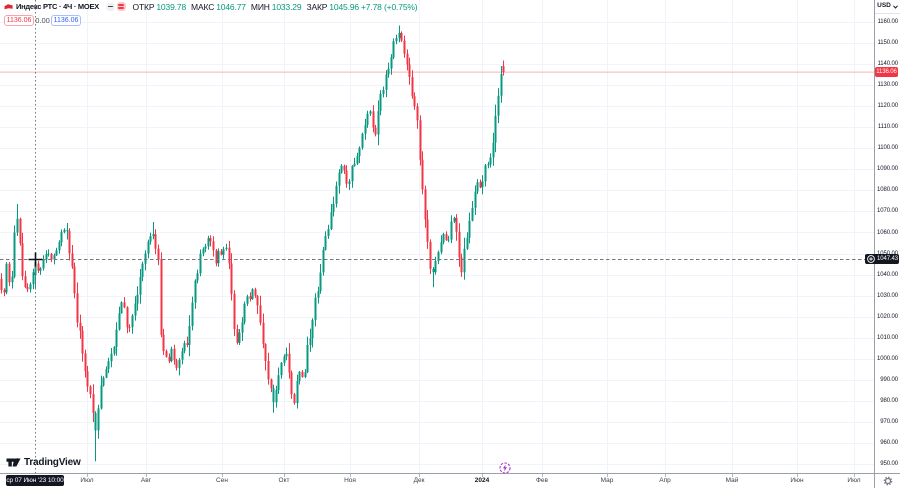  Describe the element at coordinates (350, 480) in the screenshot. I see `time-axis-label: Ноя` at that location.